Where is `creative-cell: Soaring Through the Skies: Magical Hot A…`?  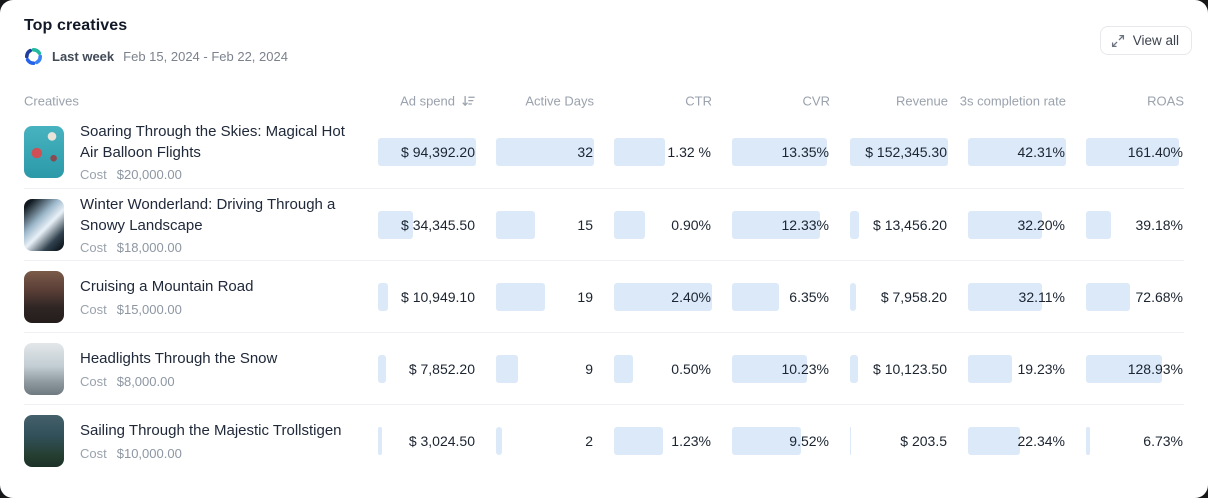
creative-cell: Soaring Through the Skies: Magical Hot A… is located at coordinates (191, 152).